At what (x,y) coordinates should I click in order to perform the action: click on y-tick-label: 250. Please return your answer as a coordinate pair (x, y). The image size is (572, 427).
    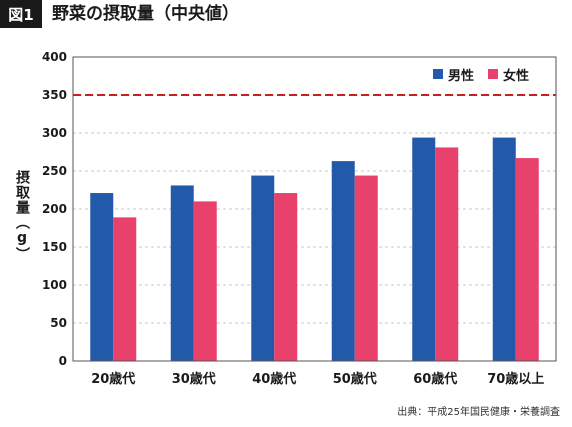
    Looking at the image, I should click on (54, 171).